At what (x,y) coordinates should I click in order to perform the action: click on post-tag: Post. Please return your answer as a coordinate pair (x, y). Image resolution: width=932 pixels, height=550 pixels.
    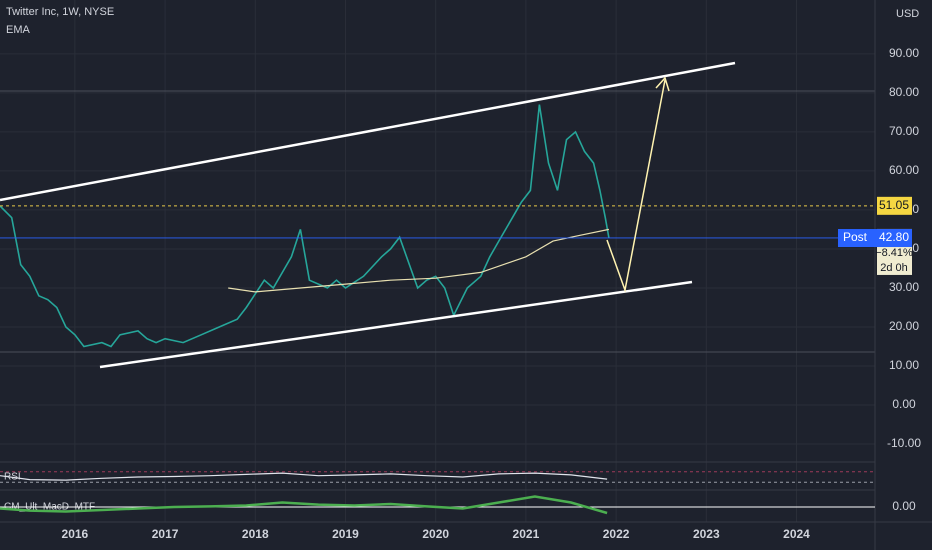
    Looking at the image, I should click on (855, 237).